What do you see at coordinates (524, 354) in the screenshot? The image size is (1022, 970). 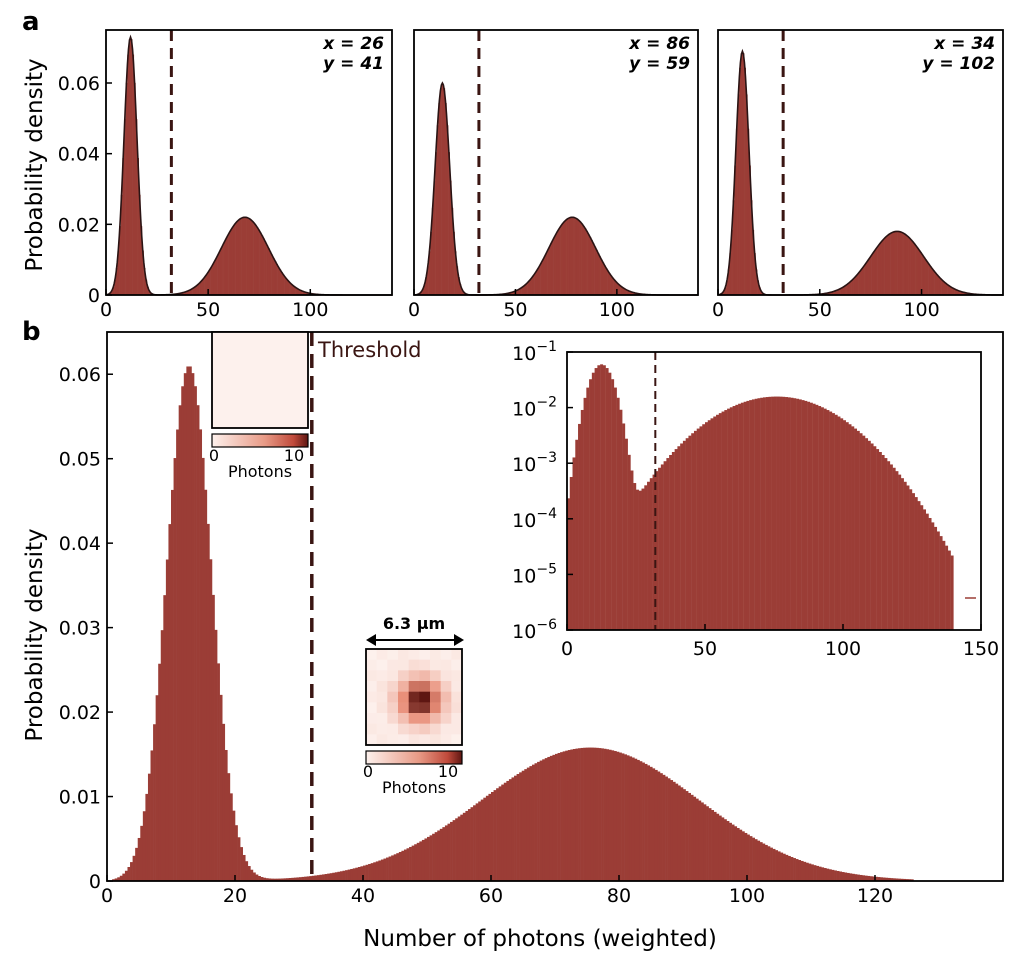 I see `inset-y-tick-base: 10` at bounding box center [524, 354].